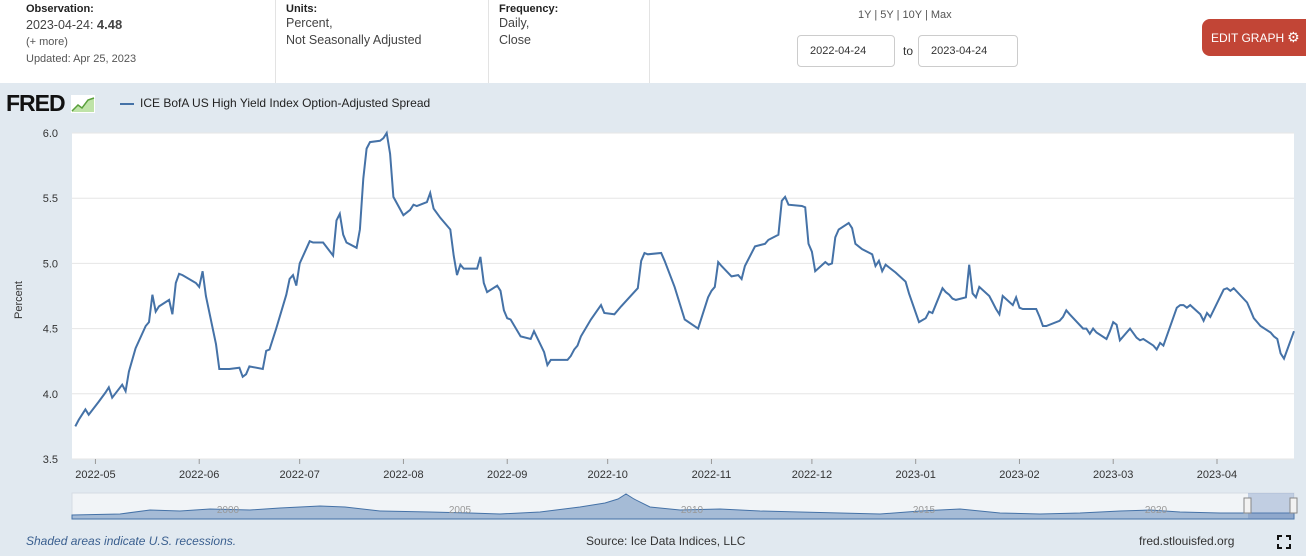  I want to click on site-link: fred.stlouisfed.org, so click(1187, 541).